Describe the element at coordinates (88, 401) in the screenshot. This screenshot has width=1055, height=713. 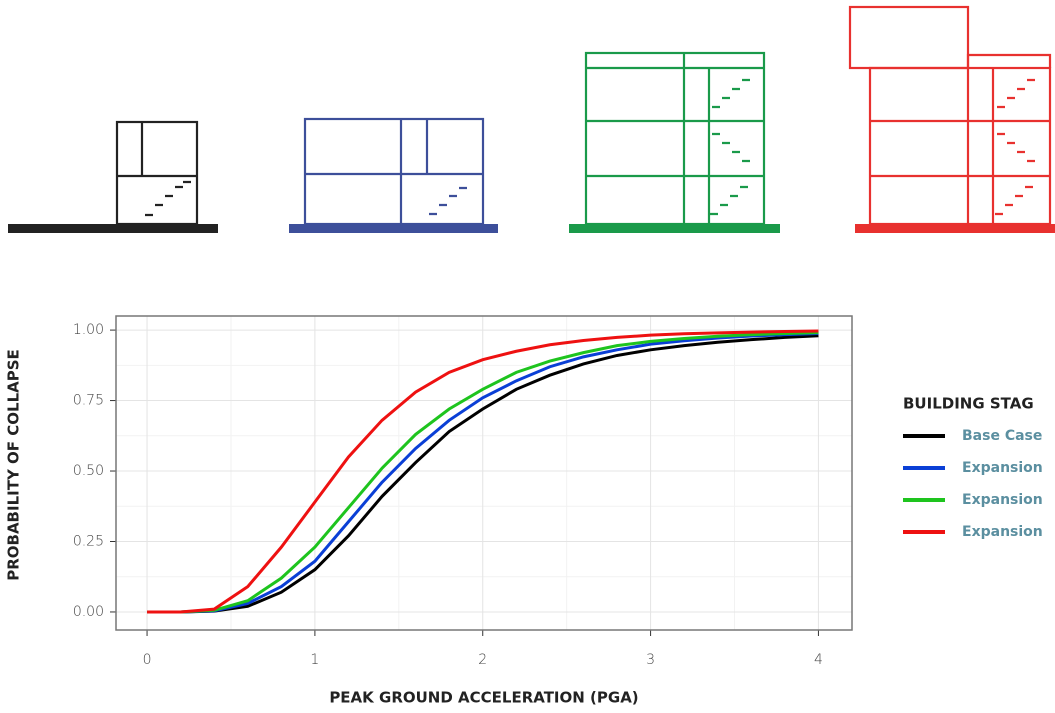
I see `y-tick-label: 0.75` at that location.